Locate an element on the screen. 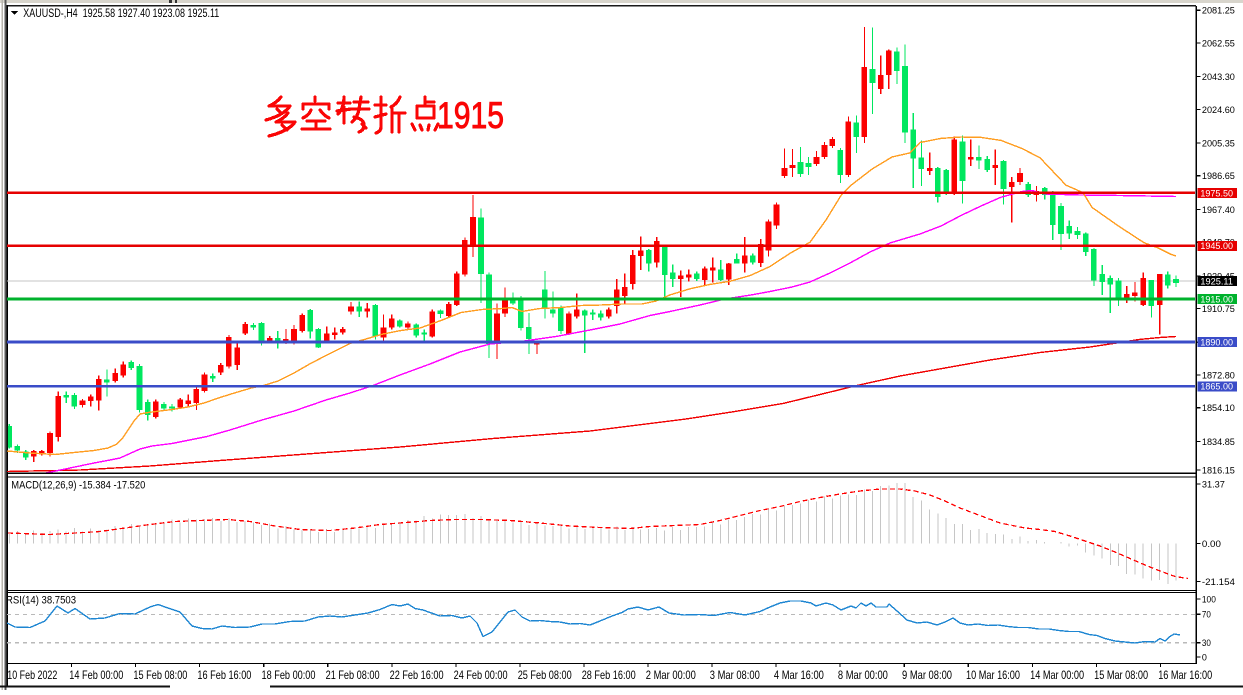  svg-text: 3 Mar 08:00 is located at coordinates (735, 675).